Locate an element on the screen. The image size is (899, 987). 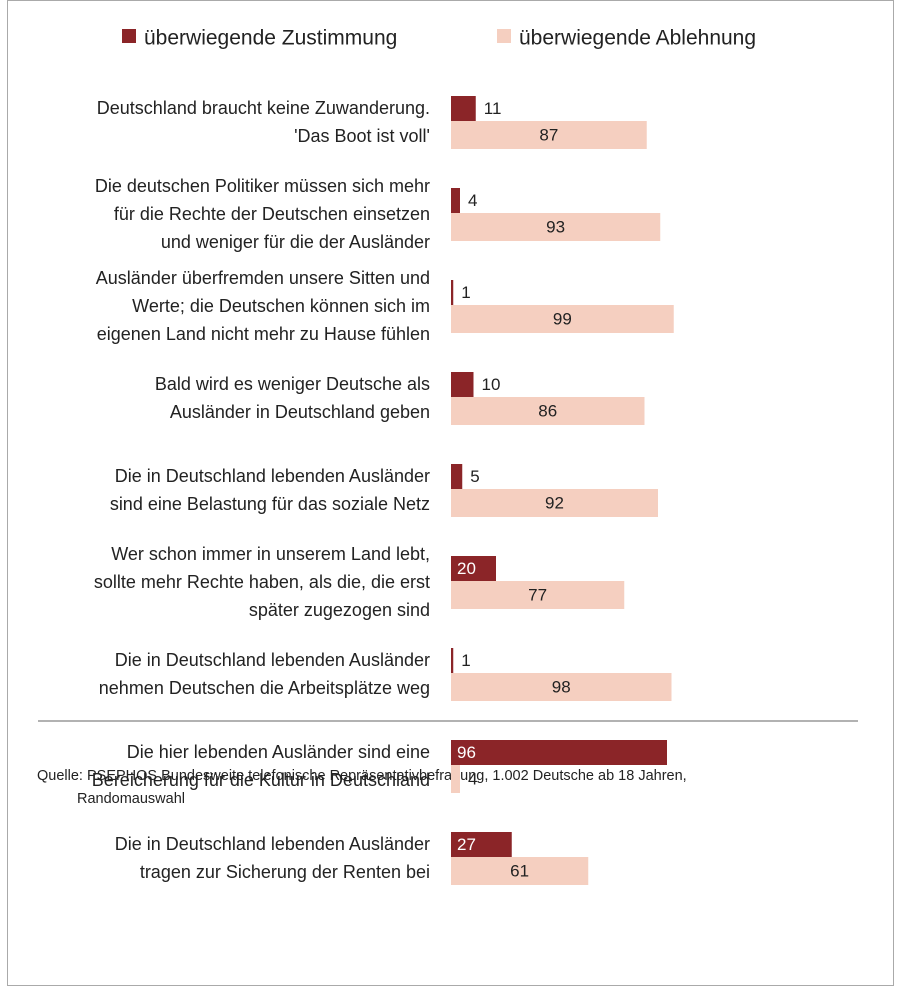
category-label: Ausländer überfremden unsere Sitten und is located at coordinates (263, 278).